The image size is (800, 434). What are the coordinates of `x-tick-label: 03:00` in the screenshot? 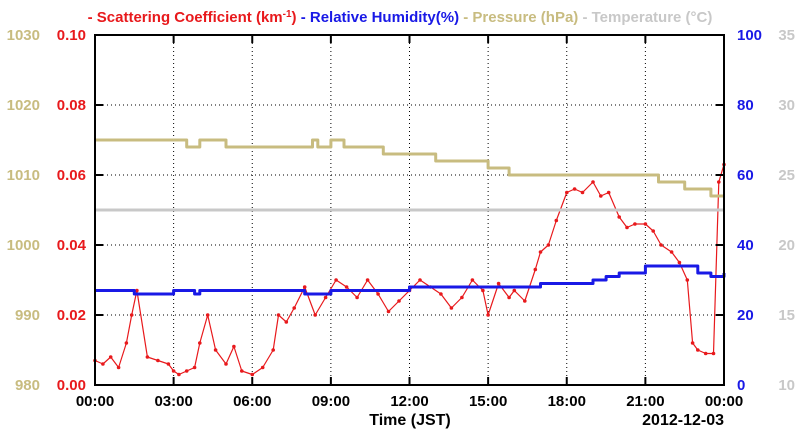 It's located at (173, 401).